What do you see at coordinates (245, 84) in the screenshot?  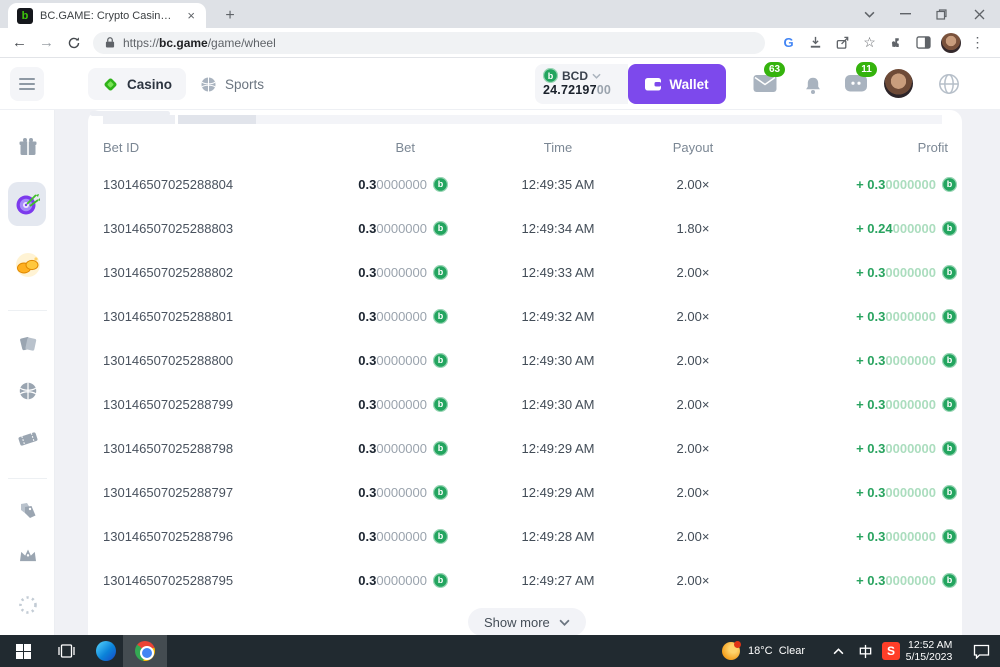 I see `sports-label: Sports` at bounding box center [245, 84].